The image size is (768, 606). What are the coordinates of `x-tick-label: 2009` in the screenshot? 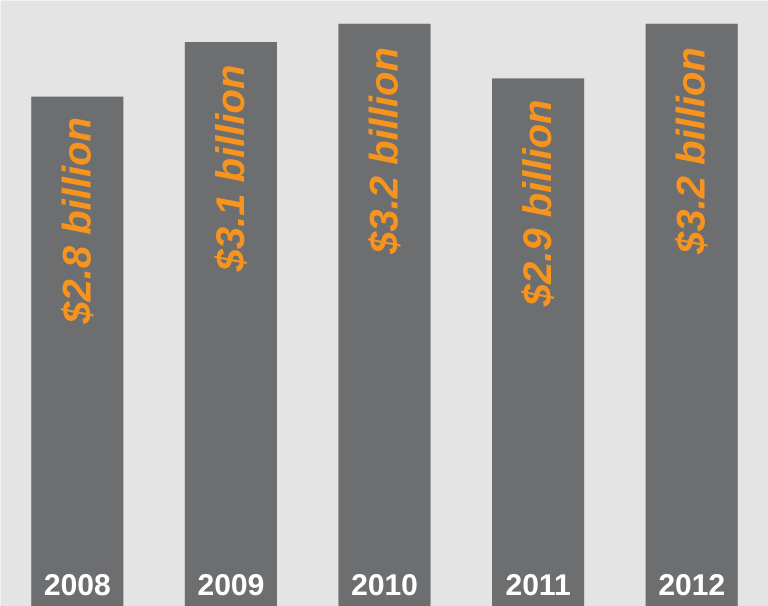 It's located at (231, 585).